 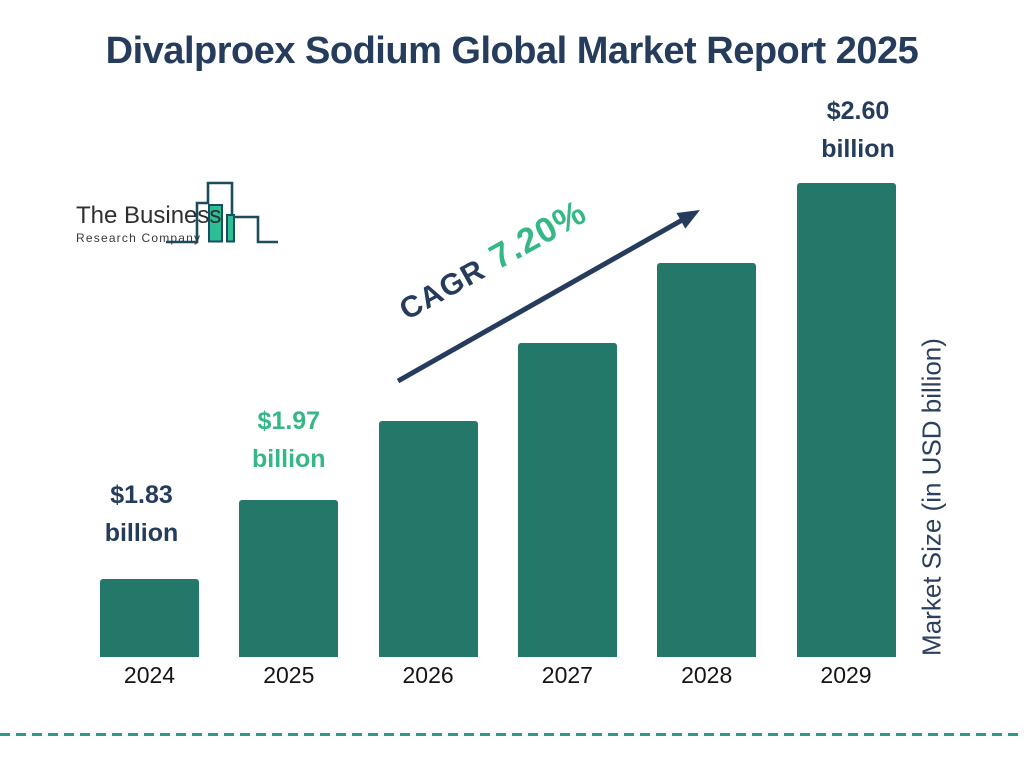 I want to click on value-label-2029: $2.60 billion, so click(x=858, y=130).